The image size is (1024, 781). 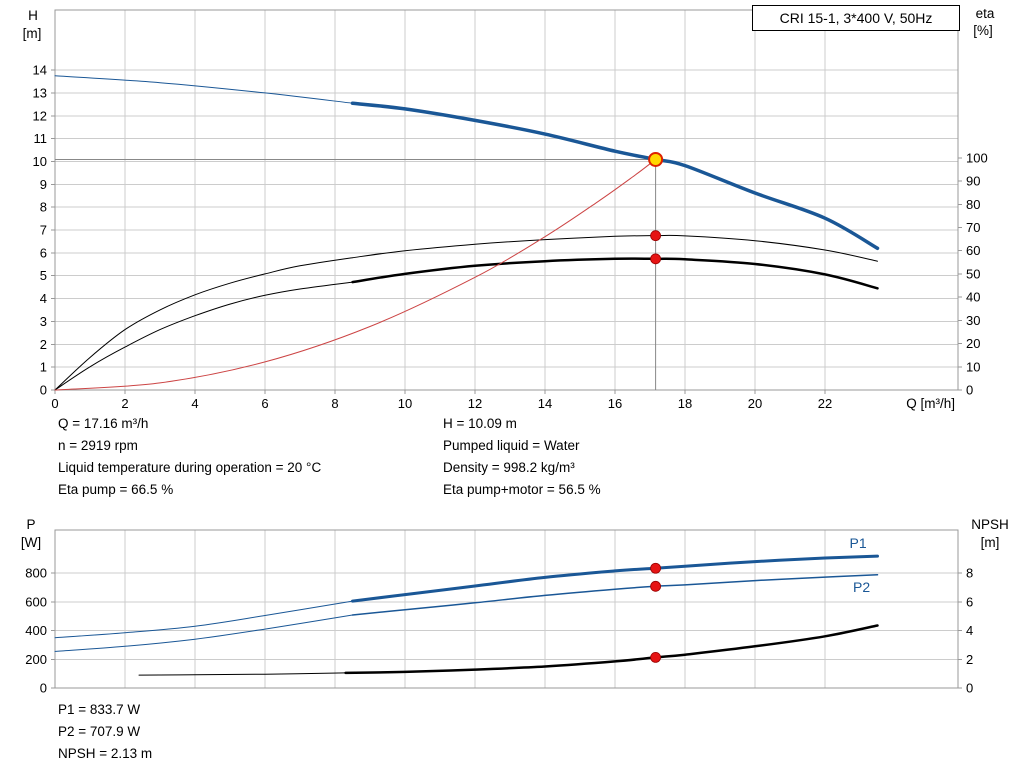 I want to click on npsh-curve, so click(x=611, y=649).